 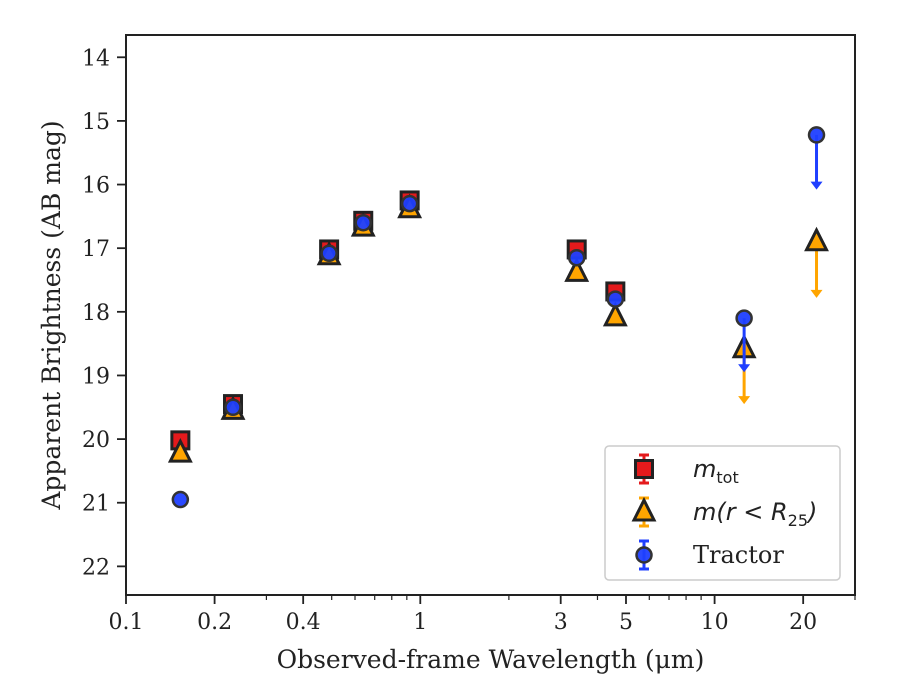 What do you see at coordinates (816, 185) in the screenshot?
I see `upper-limit-arrow-2-8-head` at bounding box center [816, 185].